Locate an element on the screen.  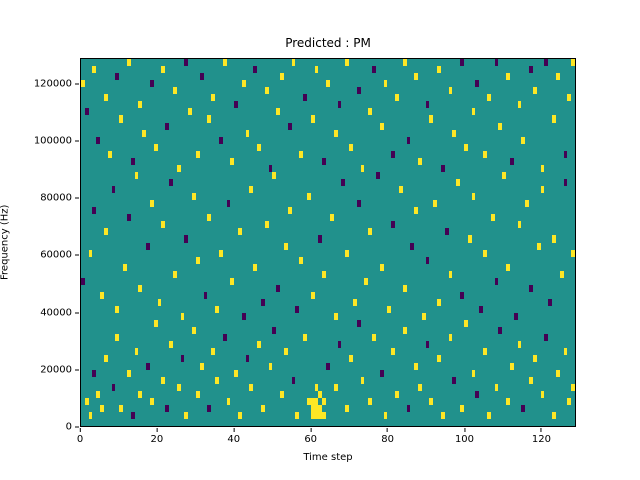
y-axis-label: Frequency (Hz) is located at coordinates (5, 242).